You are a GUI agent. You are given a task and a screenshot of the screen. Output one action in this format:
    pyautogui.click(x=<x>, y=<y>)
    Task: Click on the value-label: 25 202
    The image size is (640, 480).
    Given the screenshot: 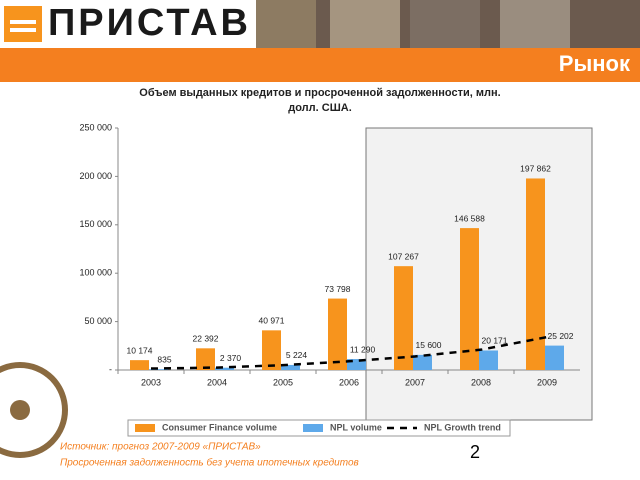 What is the action you would take?
    pyautogui.click(x=561, y=336)
    